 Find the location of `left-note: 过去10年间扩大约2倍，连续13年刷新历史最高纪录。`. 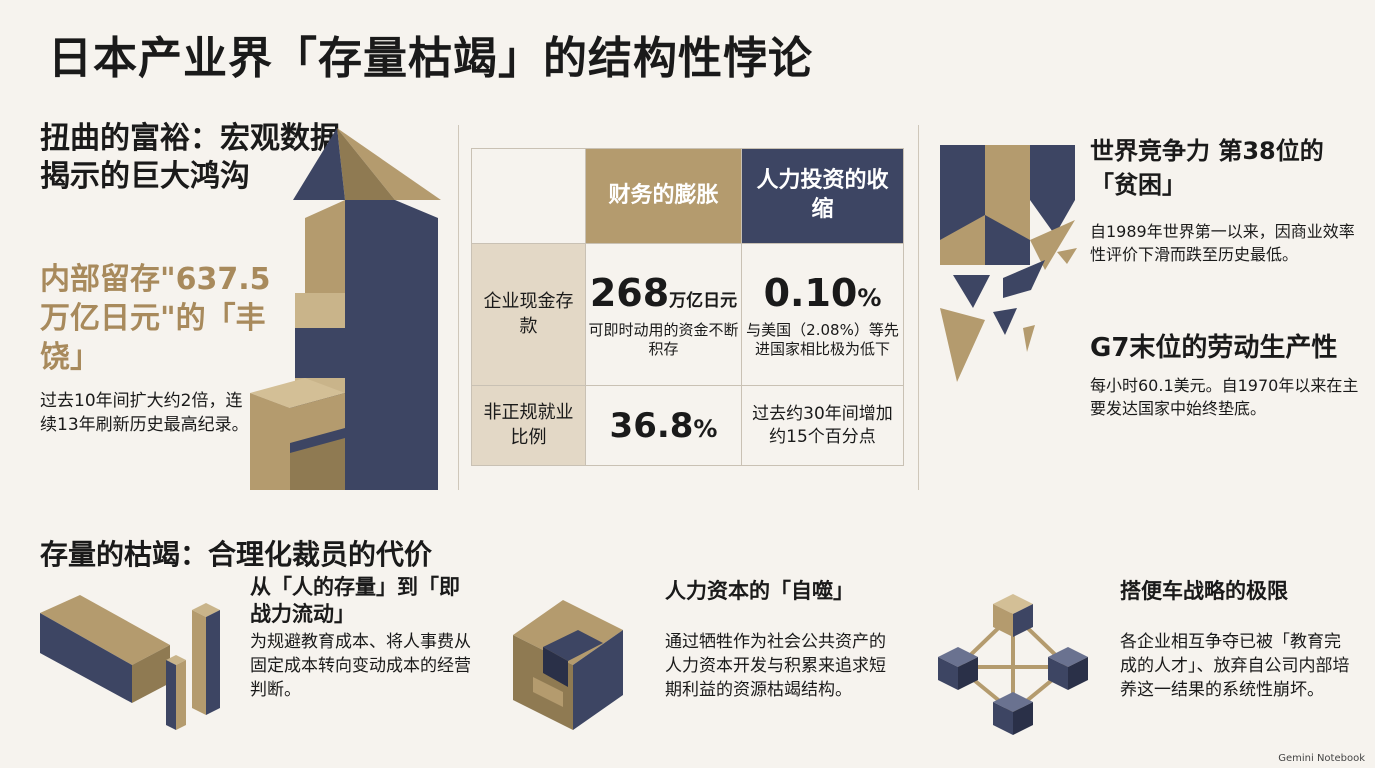

left-note: 过去10年间扩大约2倍，连续13年刷新历史最高纪录。 is located at coordinates (144, 413).